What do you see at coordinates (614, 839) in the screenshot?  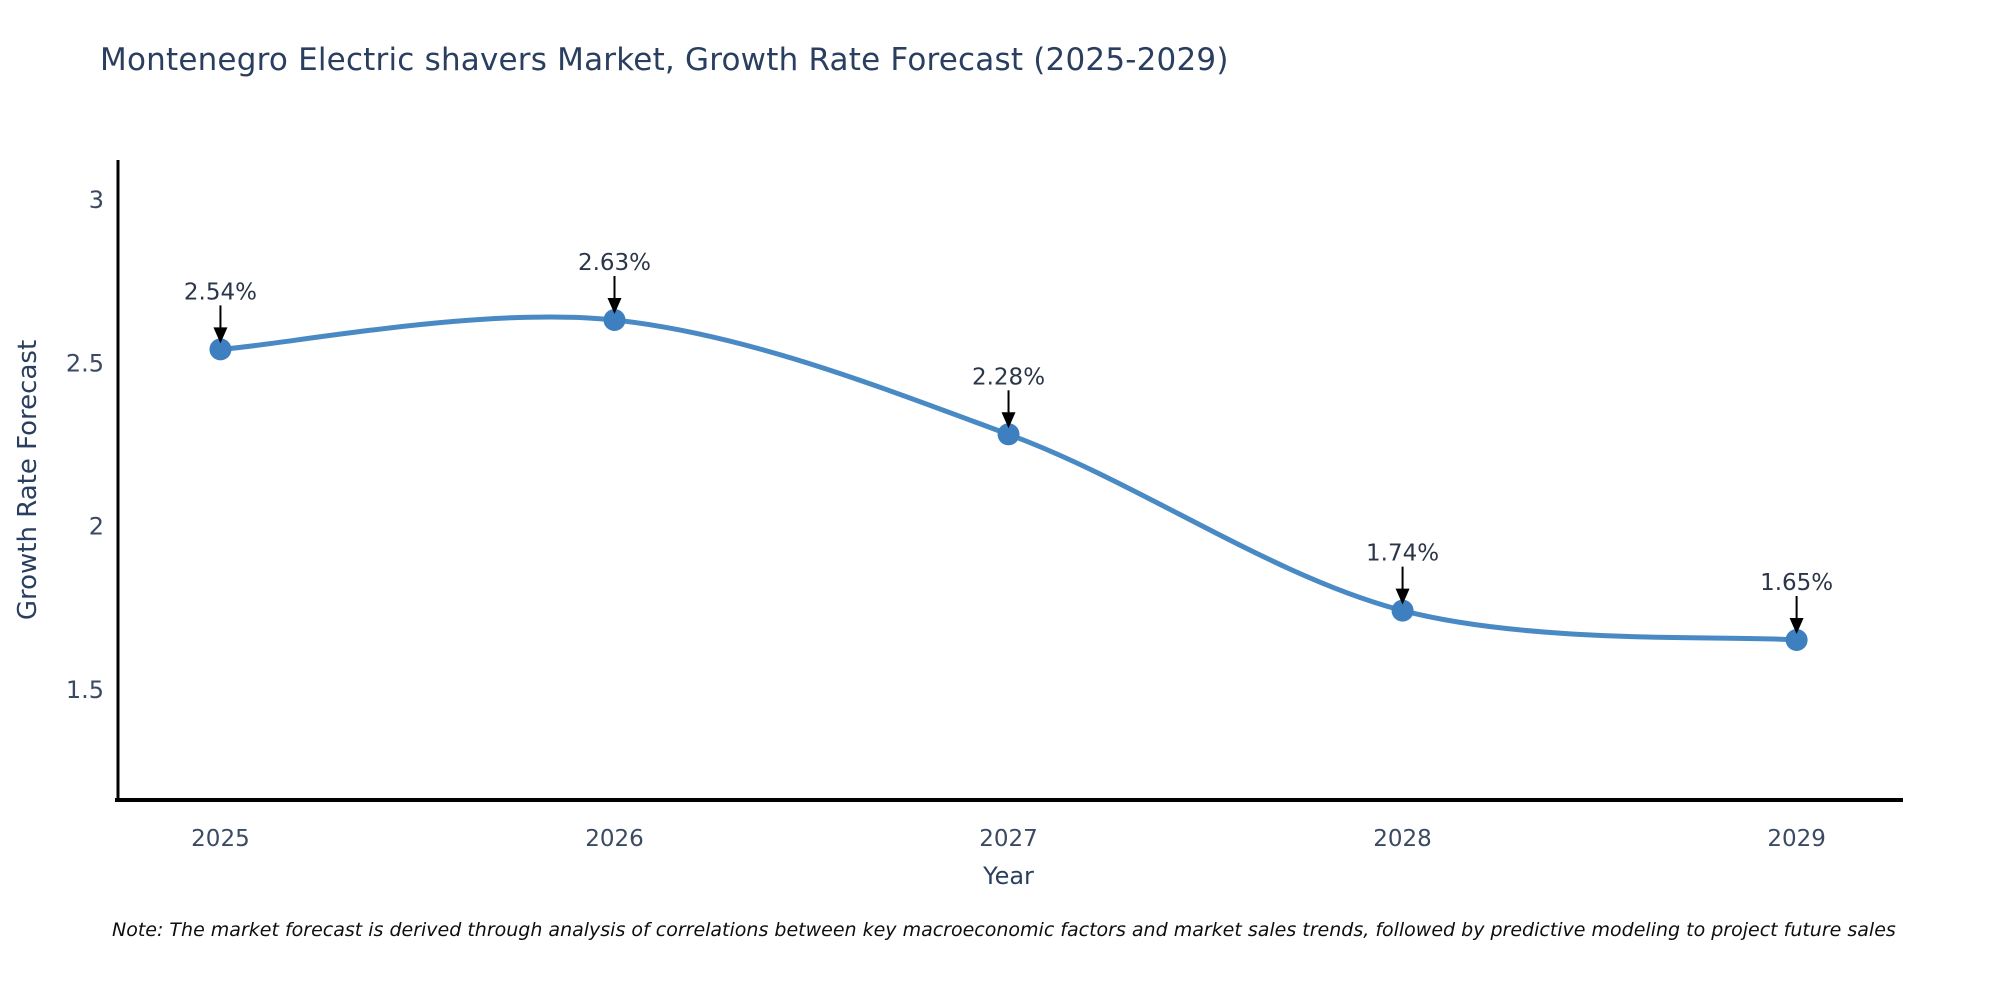 I see `x-tick-label: 2026` at bounding box center [614, 839].